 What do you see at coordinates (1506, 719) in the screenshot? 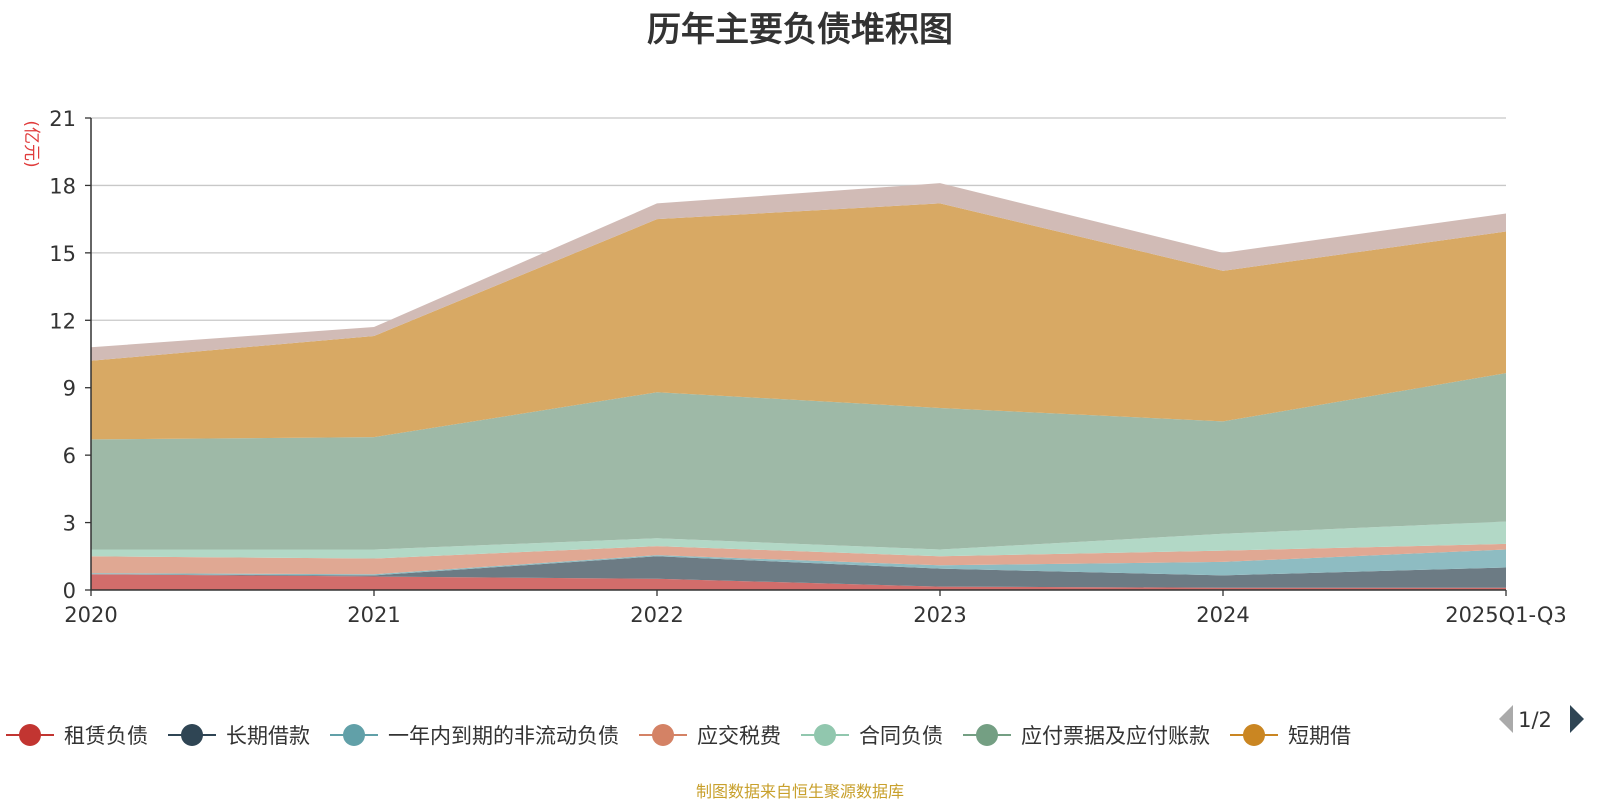
I see `legend-prev-page-icon` at bounding box center [1506, 719].